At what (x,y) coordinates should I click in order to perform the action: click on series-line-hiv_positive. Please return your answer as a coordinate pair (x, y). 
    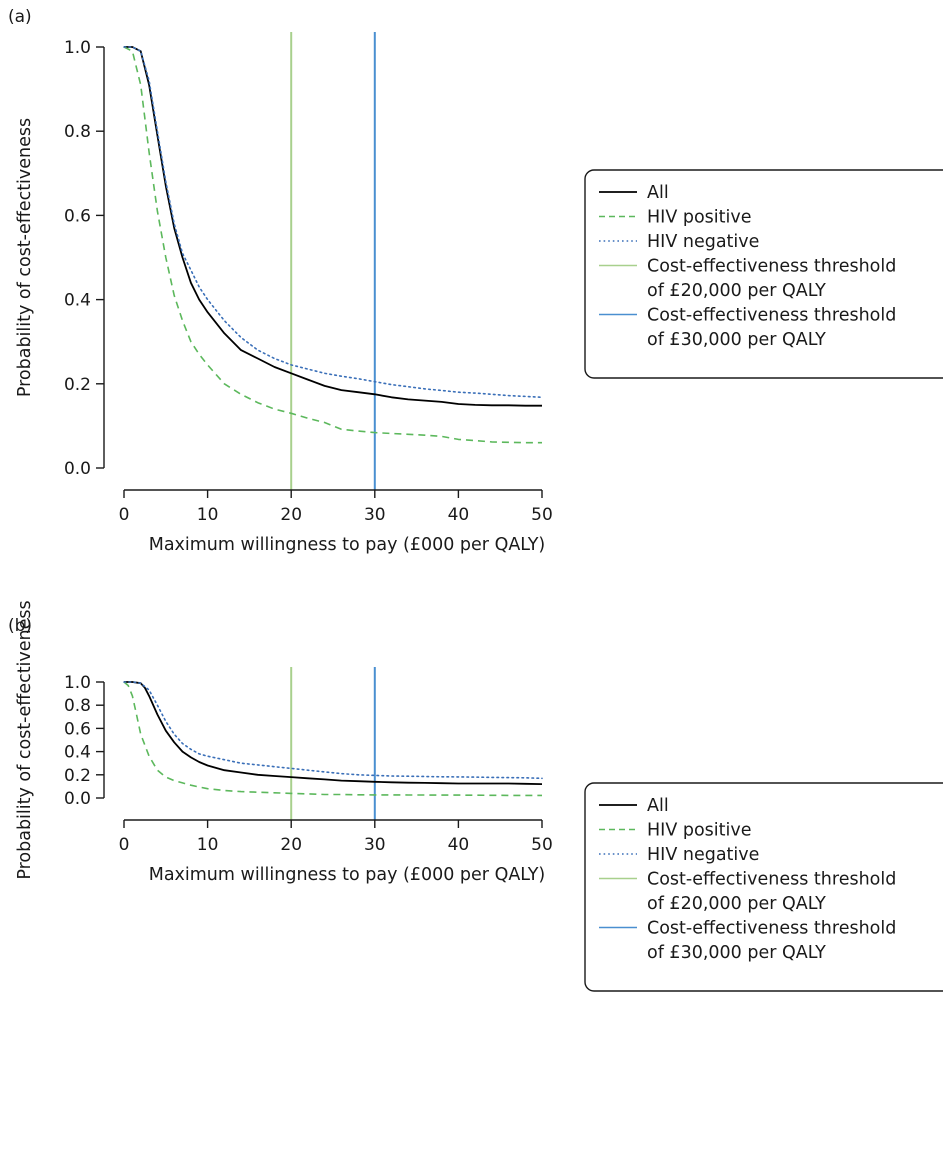
    Looking at the image, I should click on (332, 739).